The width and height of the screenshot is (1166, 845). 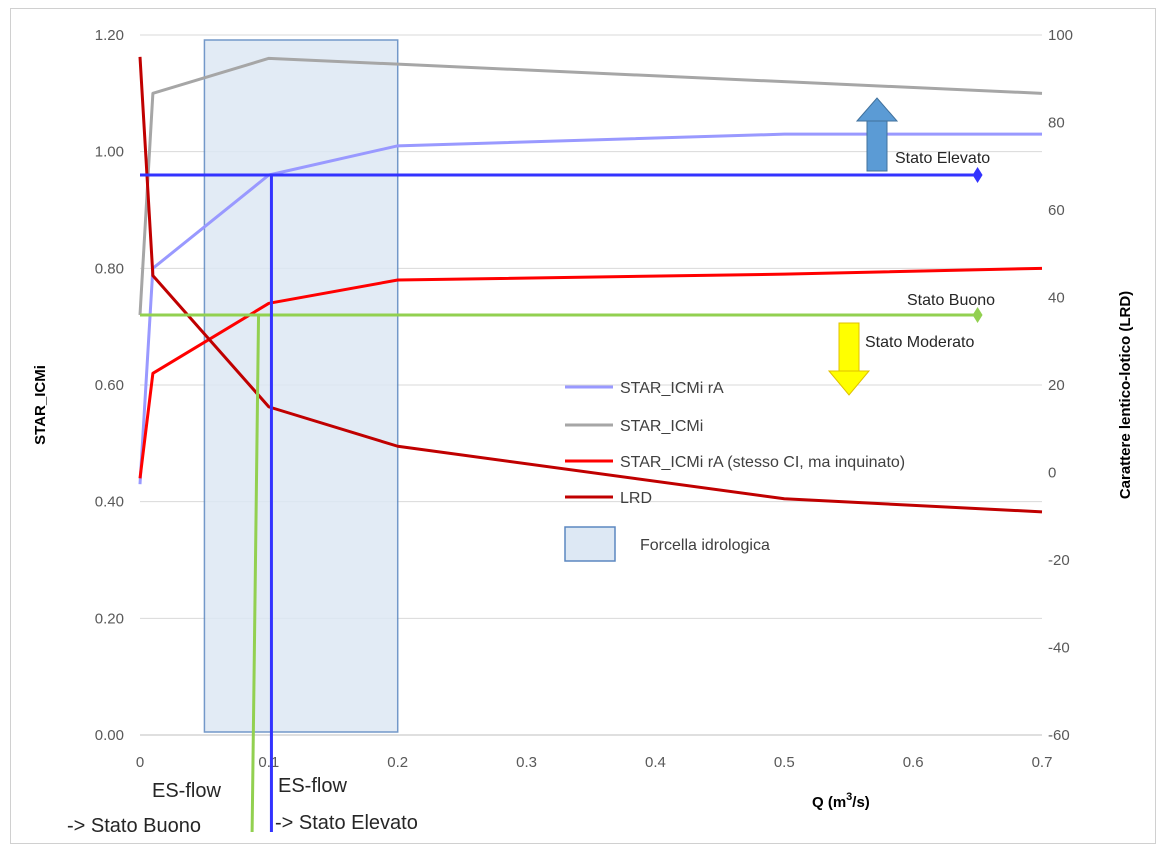 I want to click on y2-tick-label: -20, so click(x=1059, y=560).